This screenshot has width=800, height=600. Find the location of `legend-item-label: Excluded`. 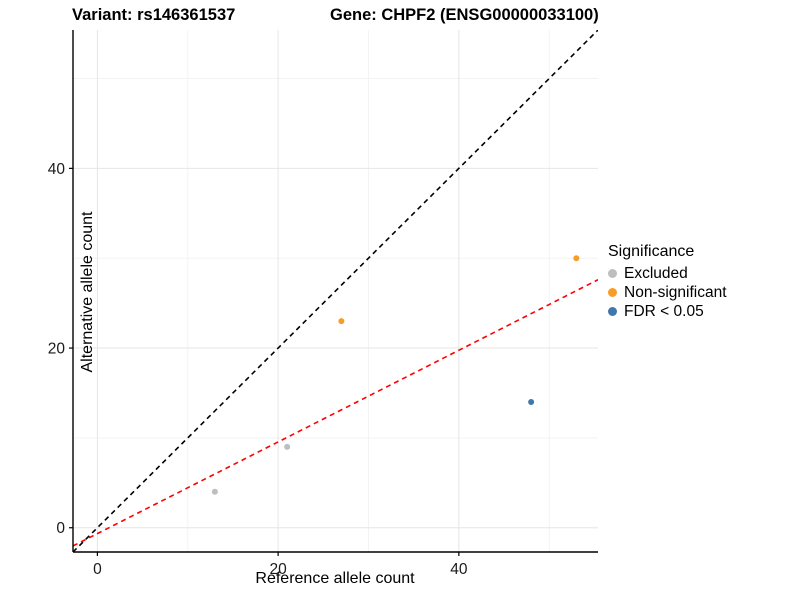

legend-item-label: Excluded is located at coordinates (656, 273).